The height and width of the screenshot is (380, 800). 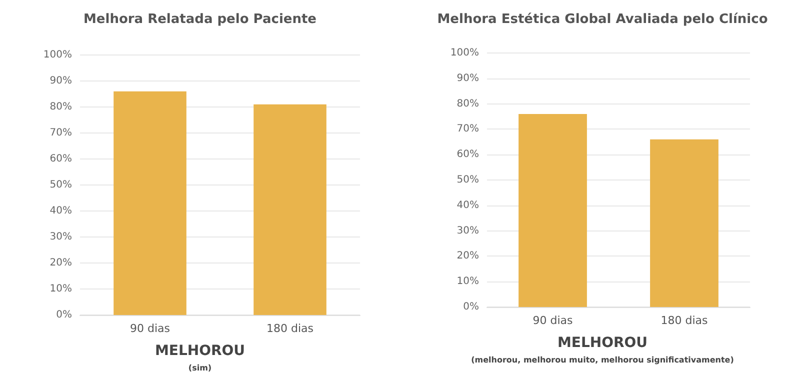 I want to click on chart-title: Melhora Relatada pelo Paciente, so click(x=200, y=19).